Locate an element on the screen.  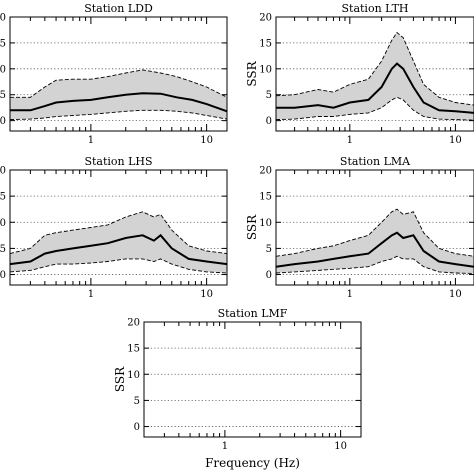
panel-2: 0 5 10 15 20 1 10 Station LTH SSR is located at coordinates (359, 74).